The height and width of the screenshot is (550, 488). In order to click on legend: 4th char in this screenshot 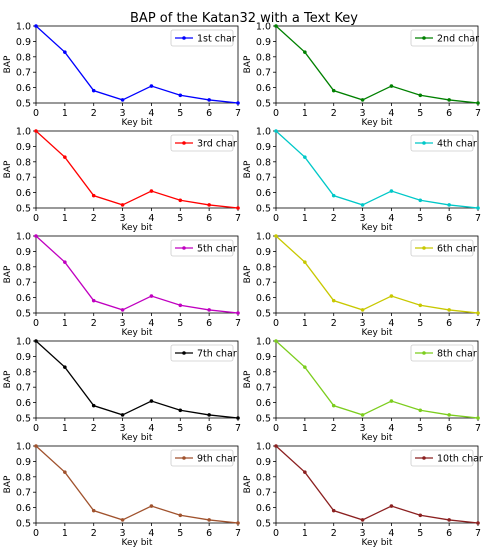, I will do `click(443, 143)`.